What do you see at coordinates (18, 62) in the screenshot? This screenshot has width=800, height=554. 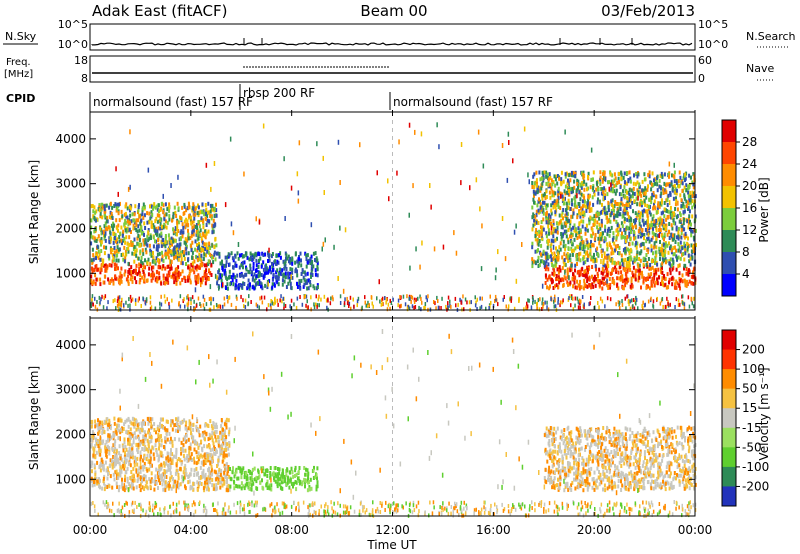 I see `freq-label: Freq.` at bounding box center [18, 62].